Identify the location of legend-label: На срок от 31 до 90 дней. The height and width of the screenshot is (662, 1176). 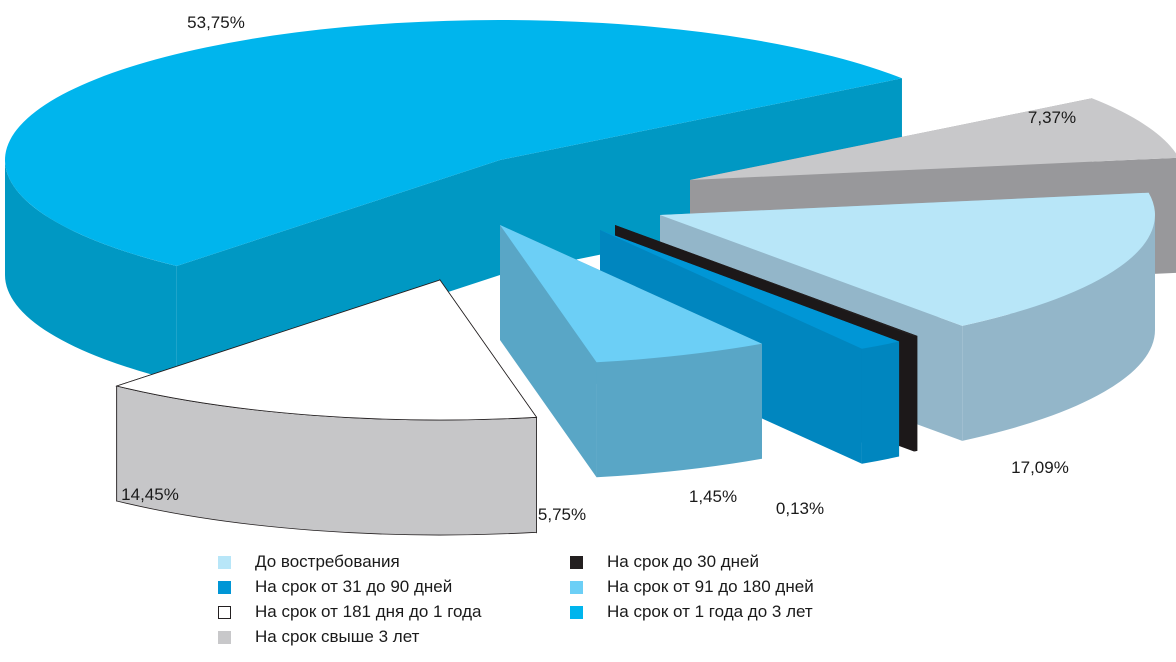
(354, 586).